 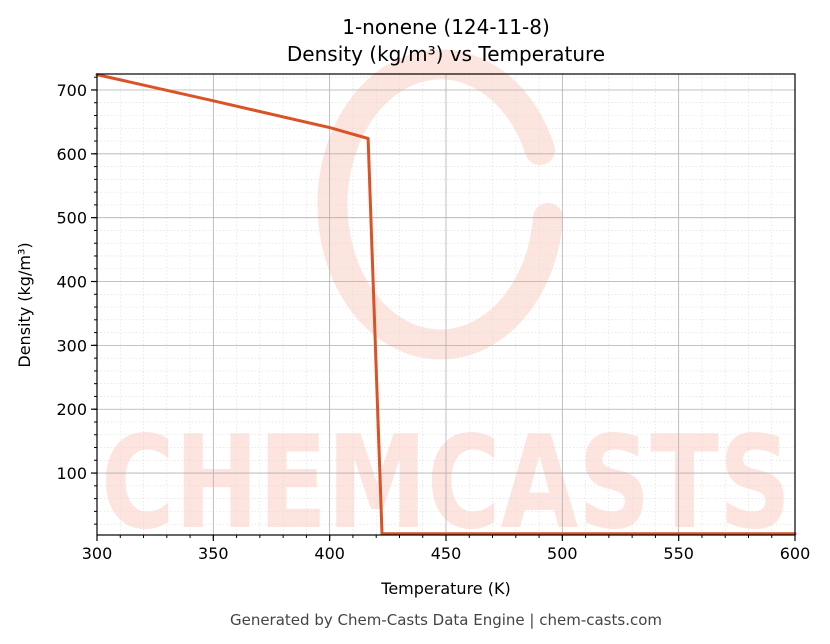 I want to click on y-axis-tick-labels: 100 200 300 400 500 600 700, so click(x=71, y=282).